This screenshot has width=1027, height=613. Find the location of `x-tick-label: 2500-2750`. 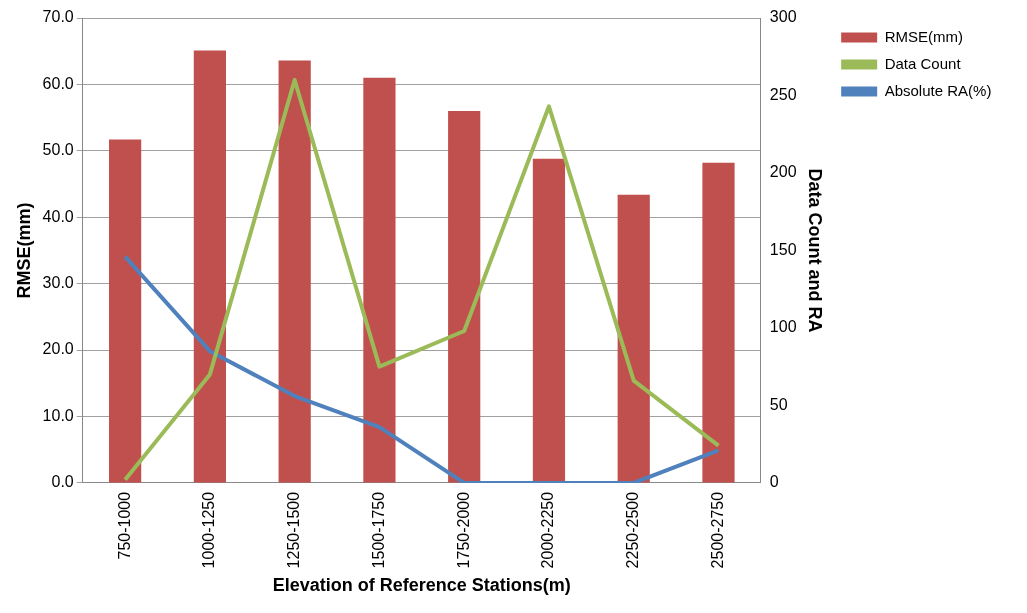

x-tick-label: 2500-2750 is located at coordinates (717, 530).